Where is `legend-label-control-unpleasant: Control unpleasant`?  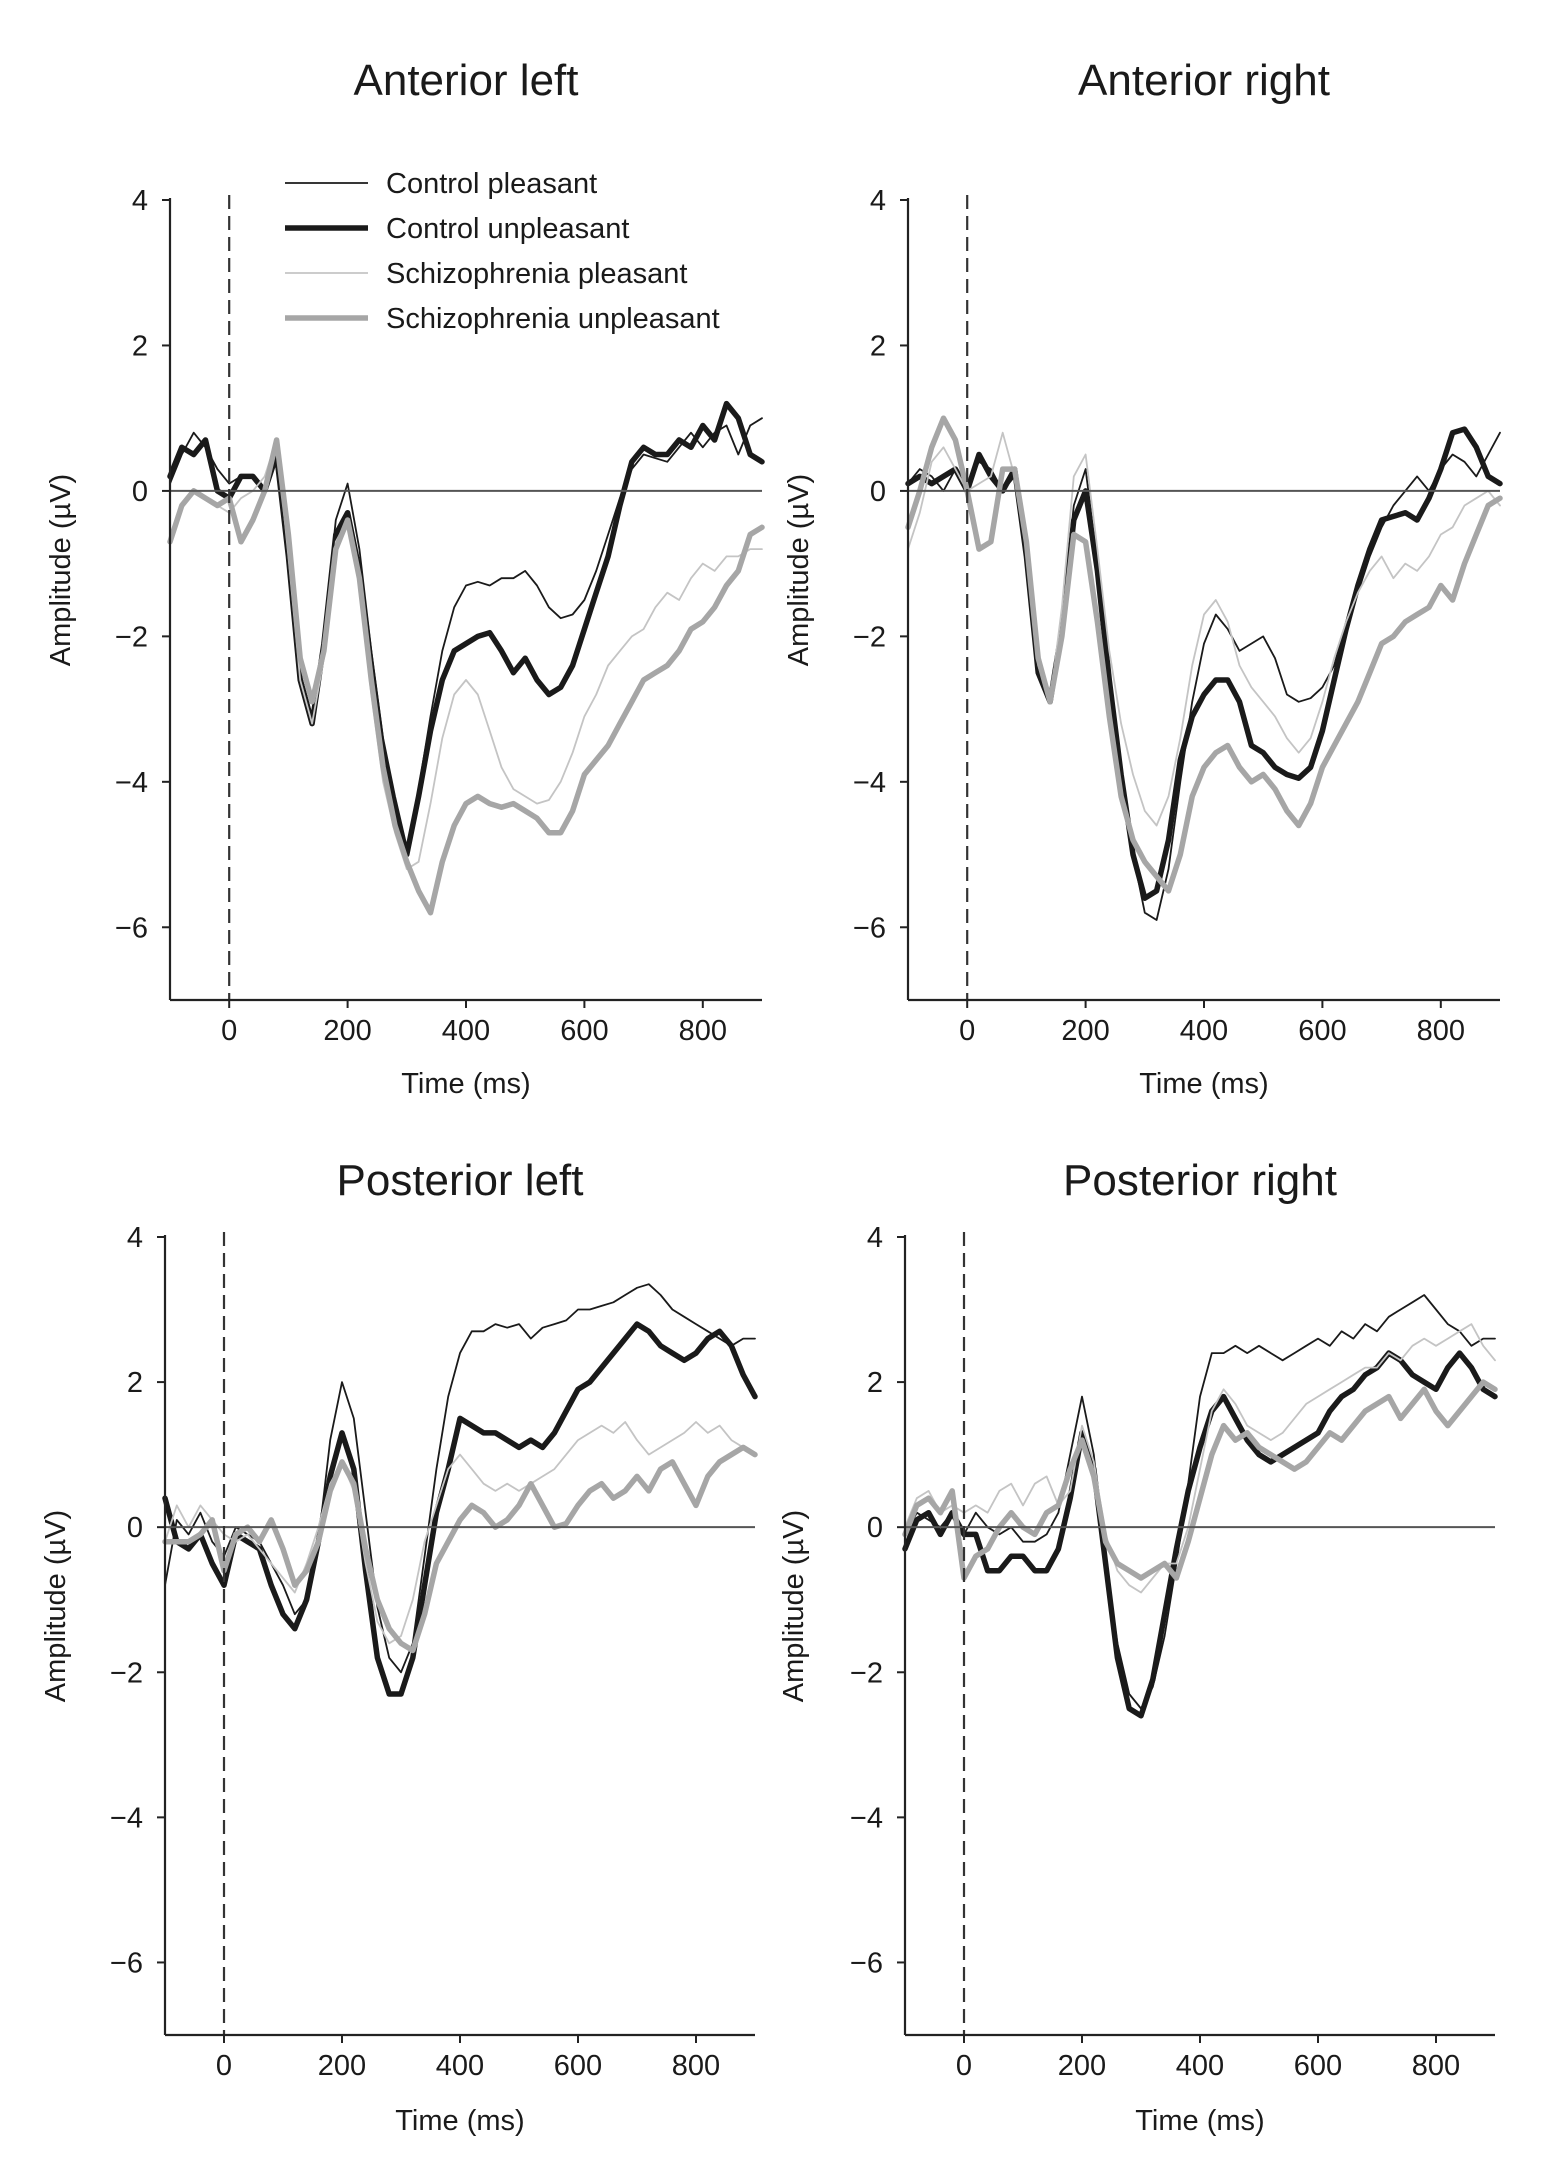
legend-label-control-unpleasant: Control unpleasant is located at coordinates (507, 229).